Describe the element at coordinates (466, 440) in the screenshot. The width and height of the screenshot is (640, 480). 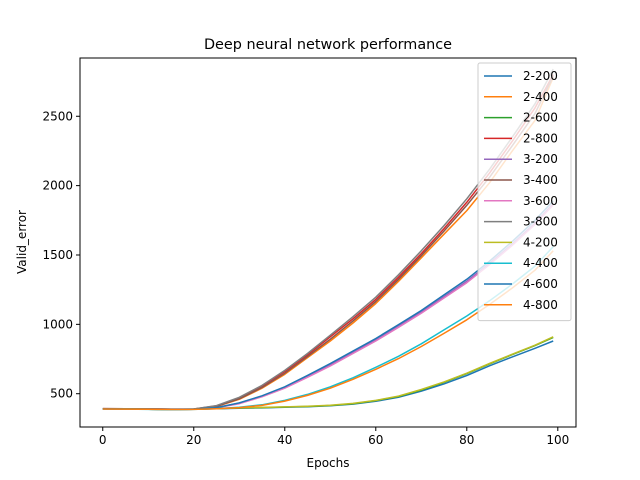
I see `x-tick-label: 80` at that location.